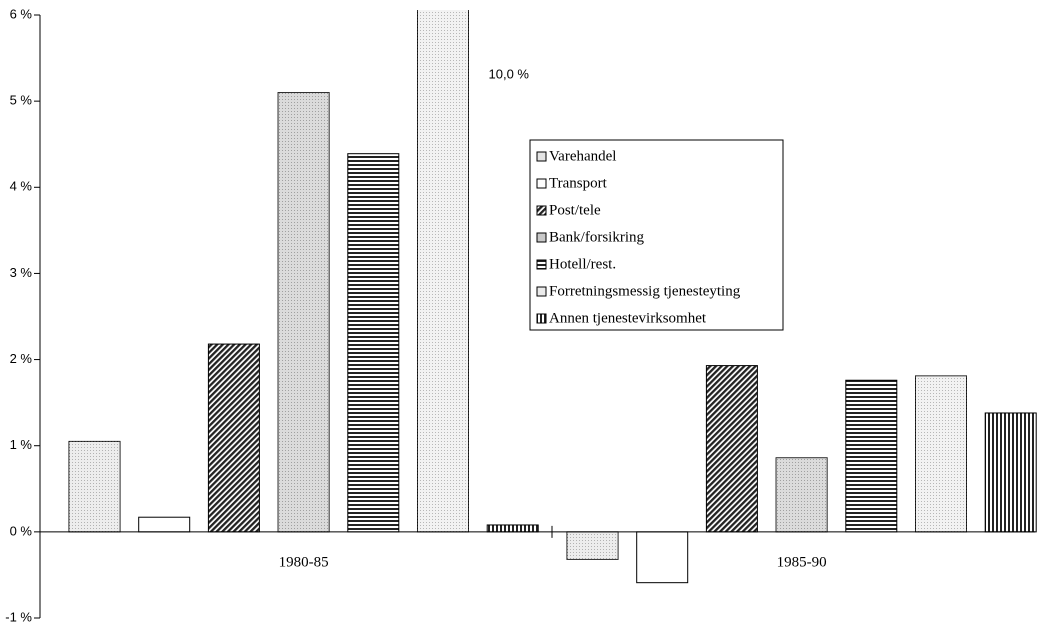  What do you see at coordinates (578, 183) in the screenshot?
I see `legend-label: Transport` at bounding box center [578, 183].